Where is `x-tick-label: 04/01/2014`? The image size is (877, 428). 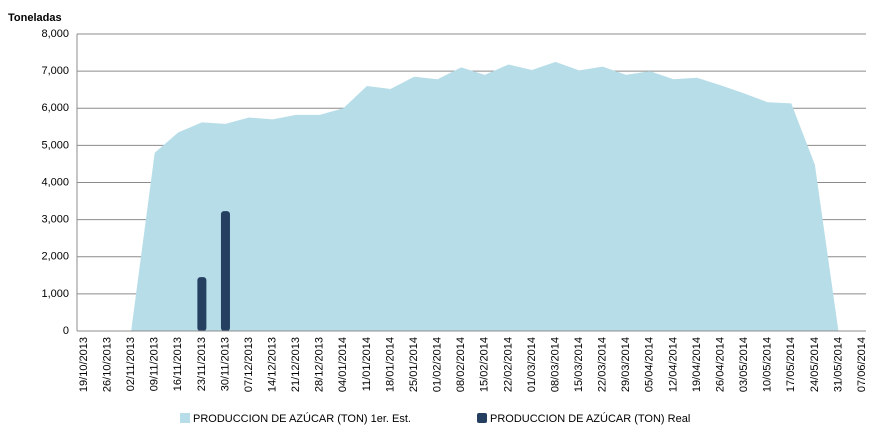 x-tick-label: 04/01/2014 is located at coordinates (343, 364).